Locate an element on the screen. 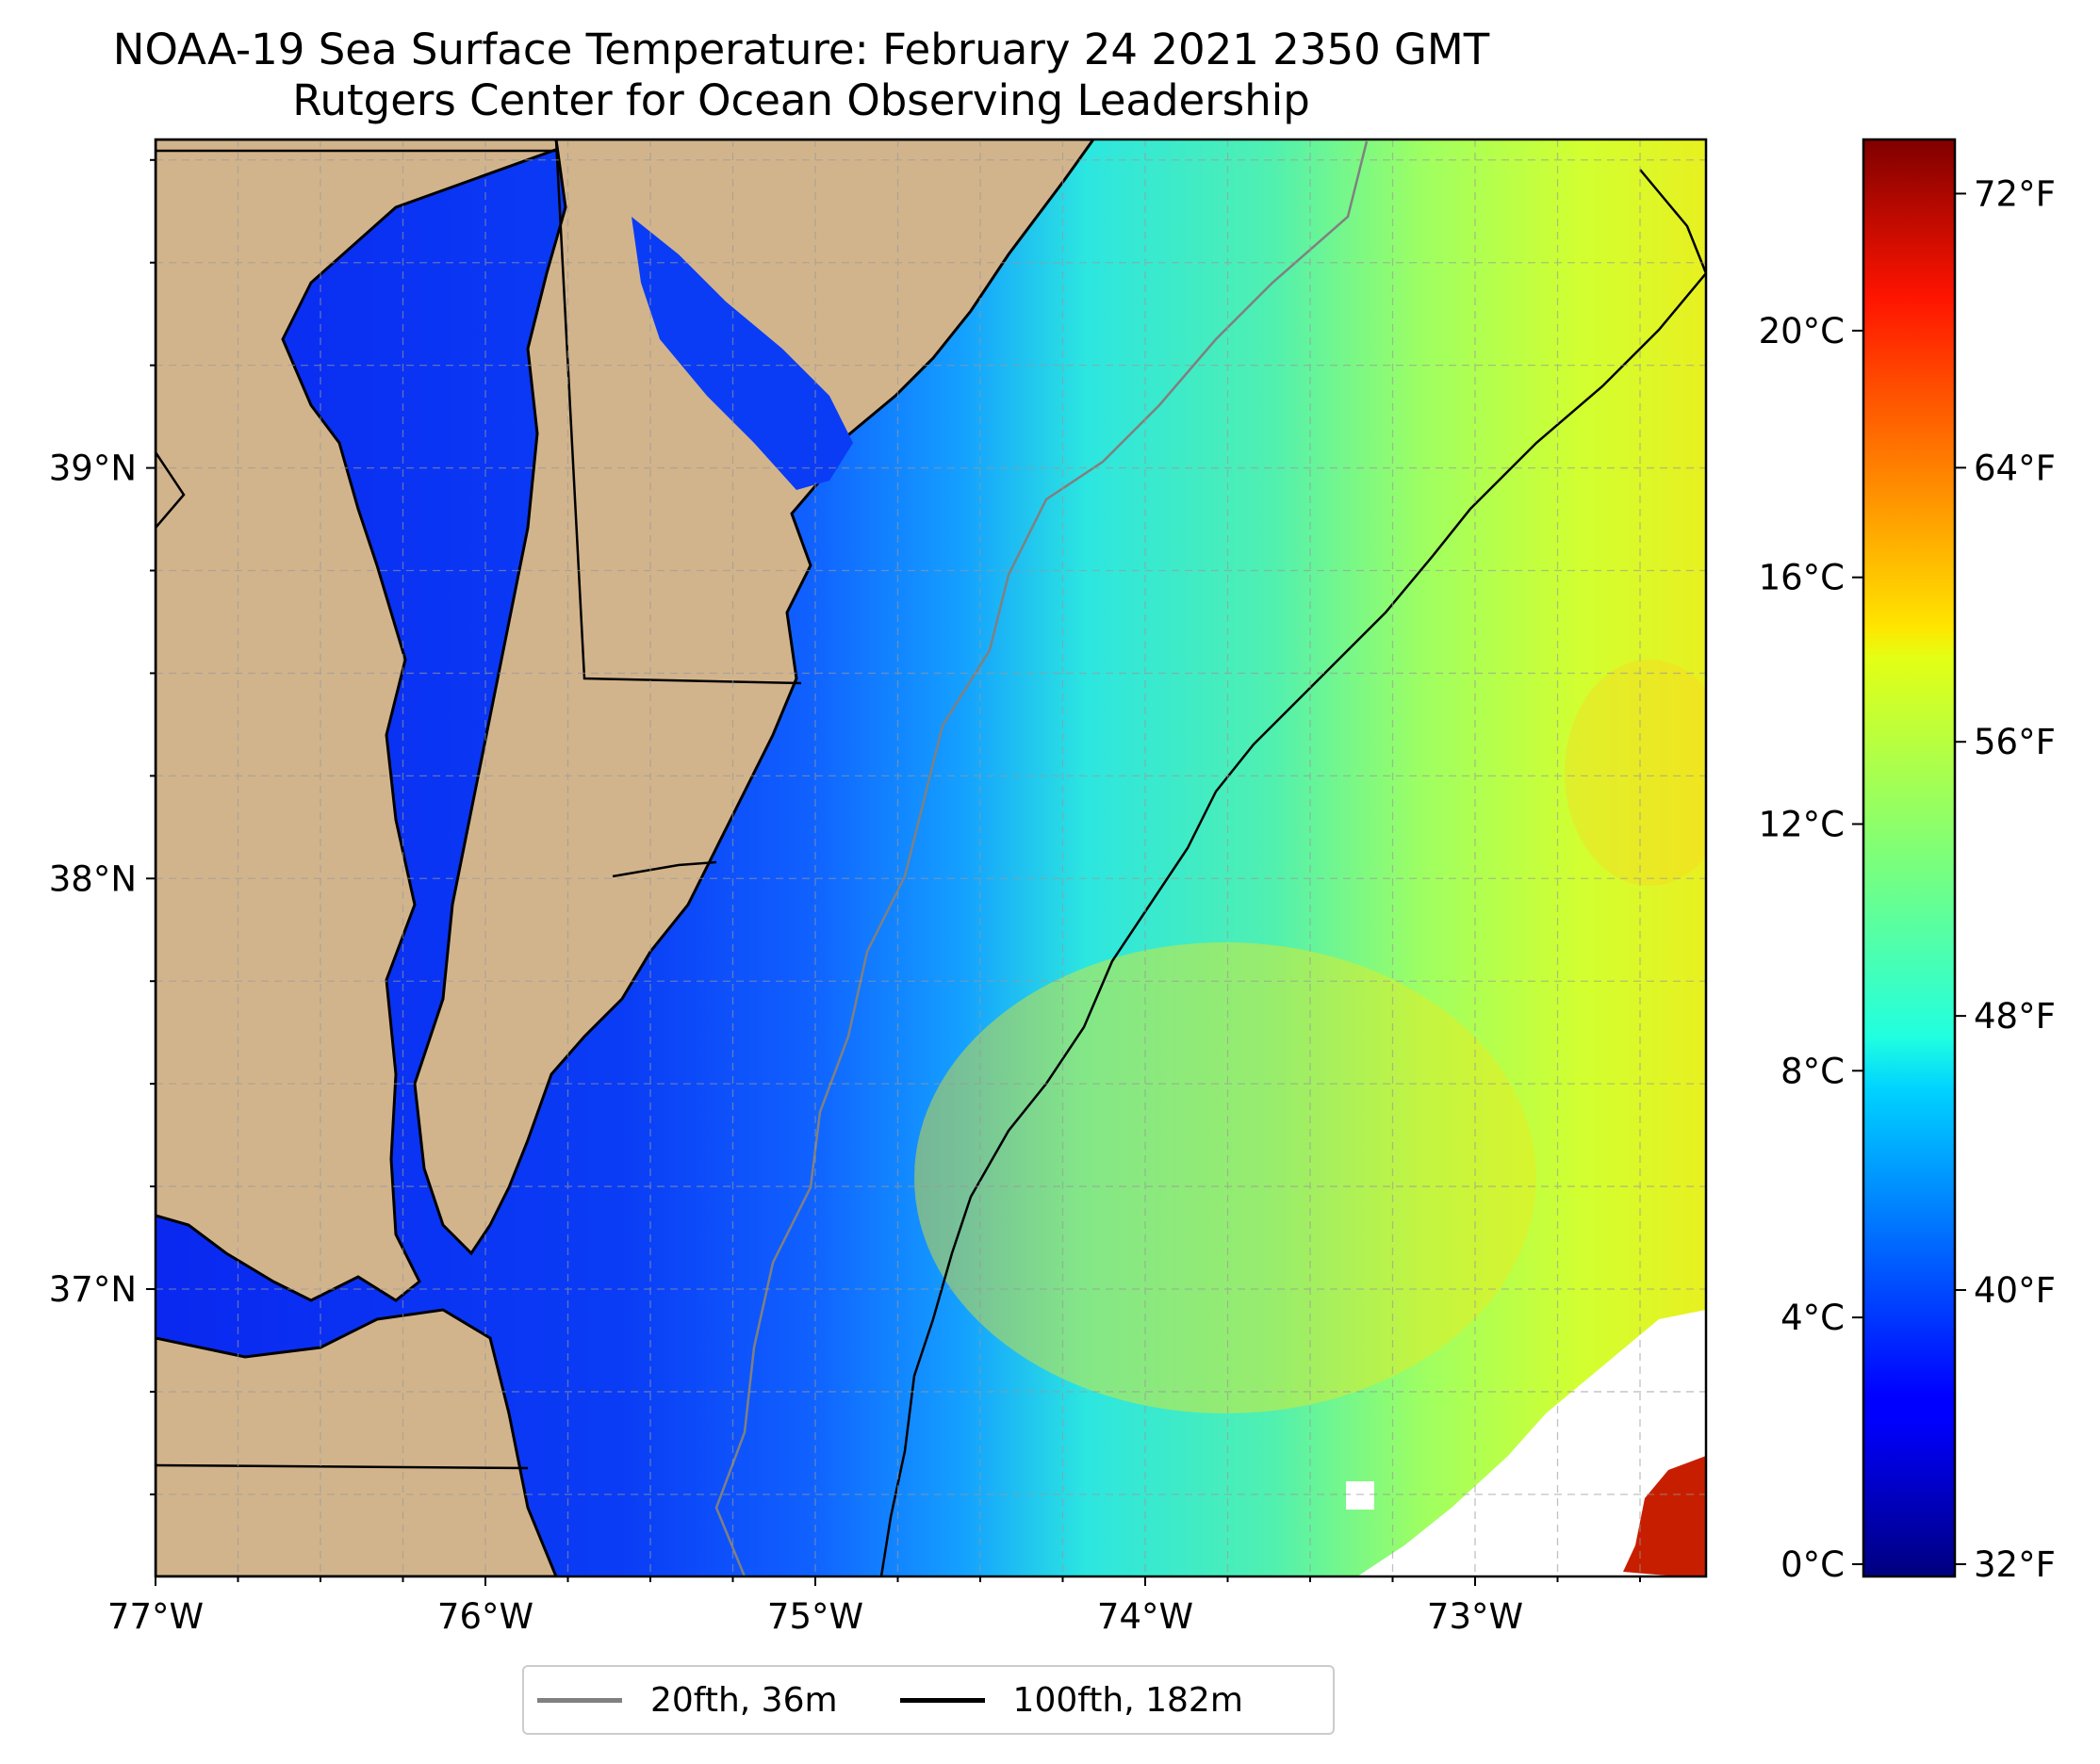 The image size is (2100, 1764). legend-swatch-black-line is located at coordinates (942, 1700).